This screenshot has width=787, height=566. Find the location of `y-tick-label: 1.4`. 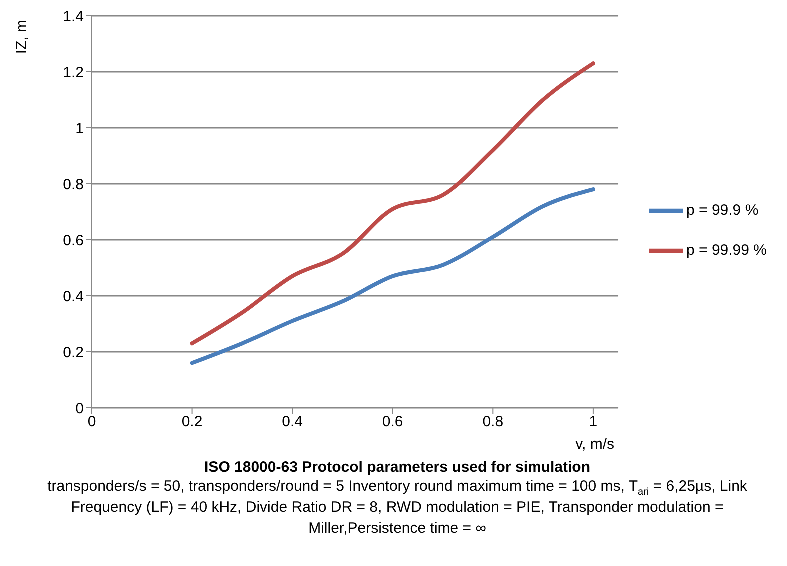

y-tick-label: 1.4 is located at coordinates (73, 17).